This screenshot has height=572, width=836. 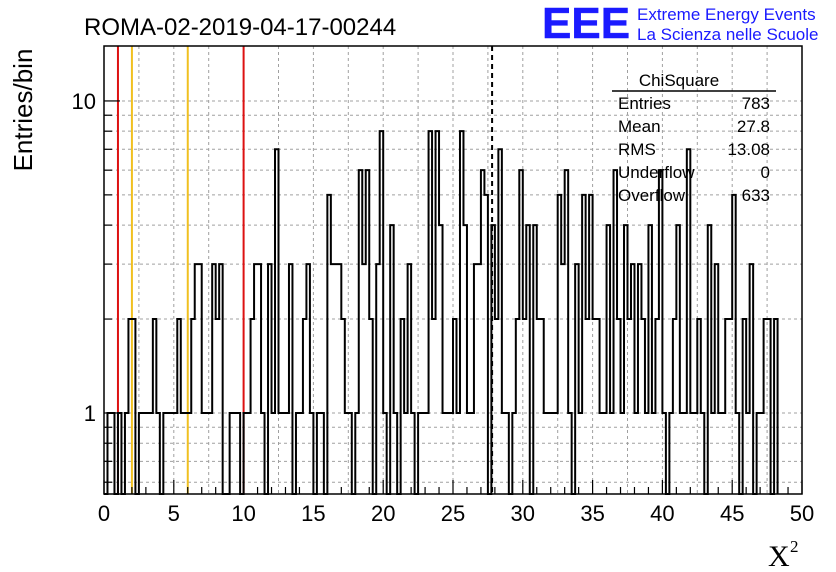 What do you see at coordinates (794, 546) in the screenshot?
I see `x-axis-label-superscript: 2` at bounding box center [794, 546].